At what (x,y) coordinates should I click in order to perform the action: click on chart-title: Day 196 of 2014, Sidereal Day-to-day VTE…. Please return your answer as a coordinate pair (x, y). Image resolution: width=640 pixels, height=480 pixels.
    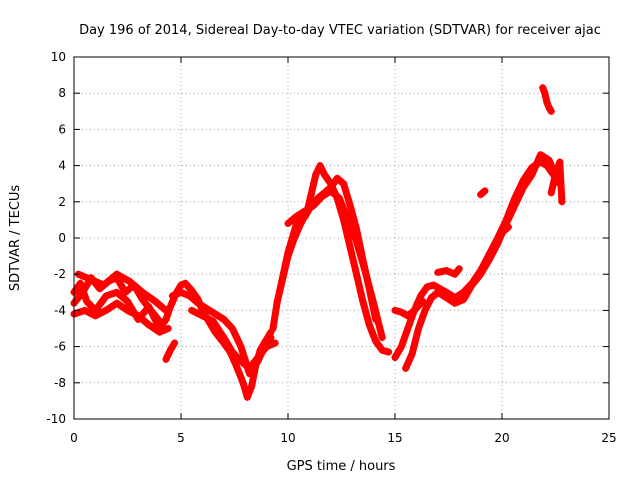
    Looking at the image, I should click on (340, 30).